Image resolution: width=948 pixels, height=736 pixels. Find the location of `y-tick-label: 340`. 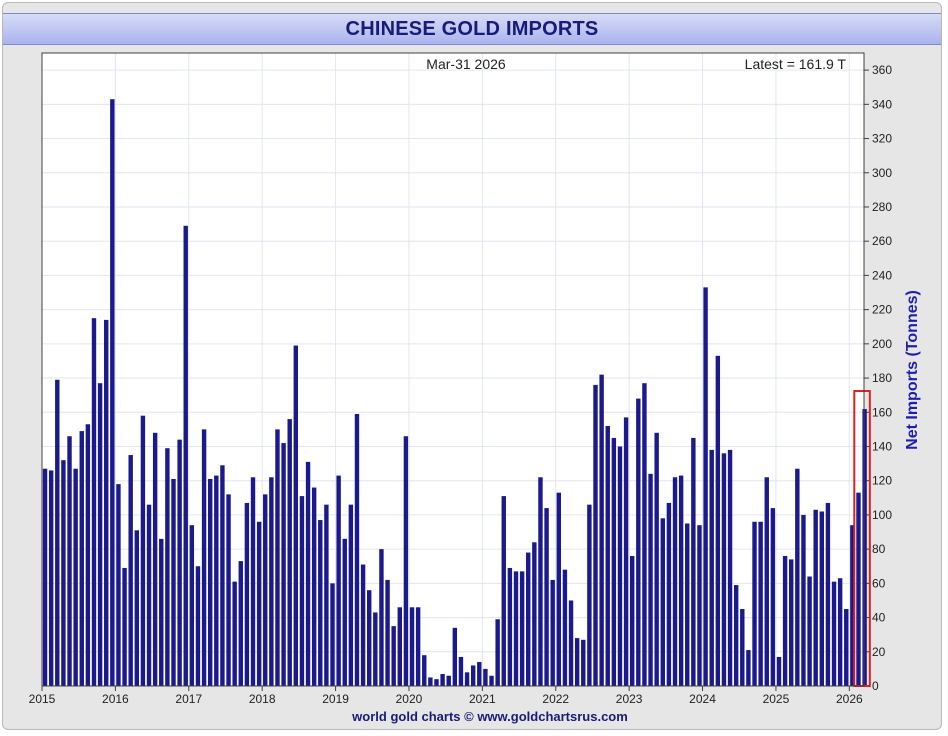

y-tick-label: 340 is located at coordinates (882, 104).